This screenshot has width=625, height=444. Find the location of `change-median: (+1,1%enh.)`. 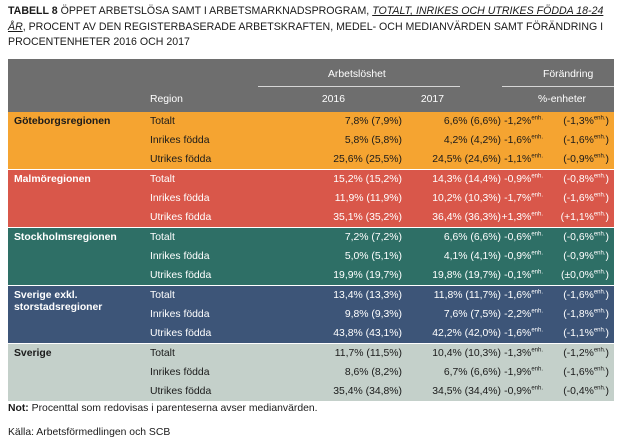

change-median: (+1,1%enh.) is located at coordinates (585, 217).